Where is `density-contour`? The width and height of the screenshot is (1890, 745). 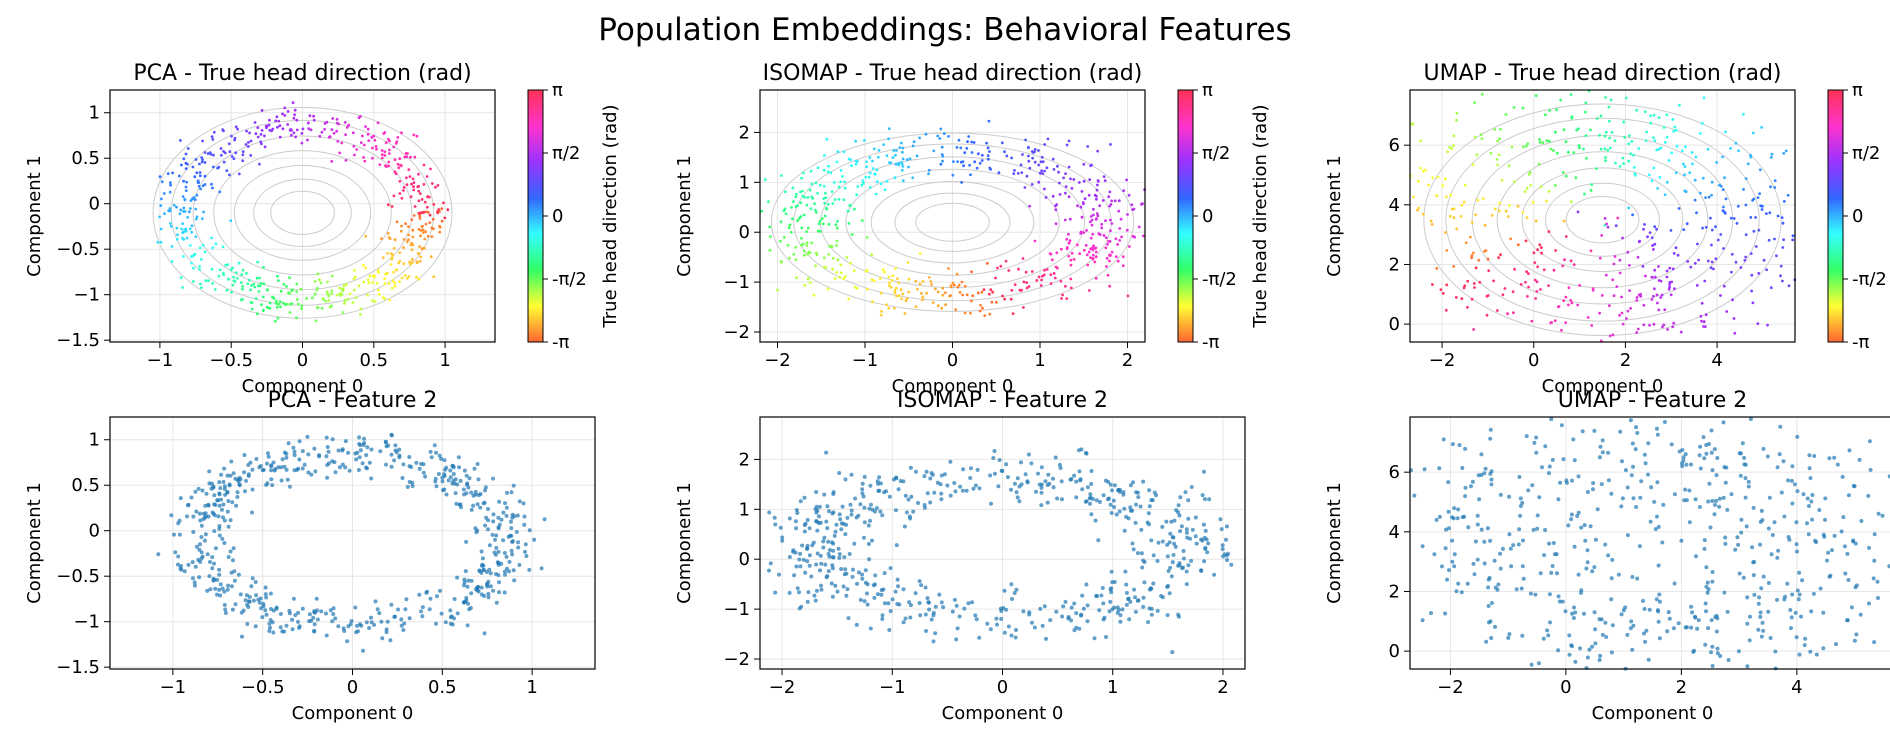 density-contour is located at coordinates (1602, 219).